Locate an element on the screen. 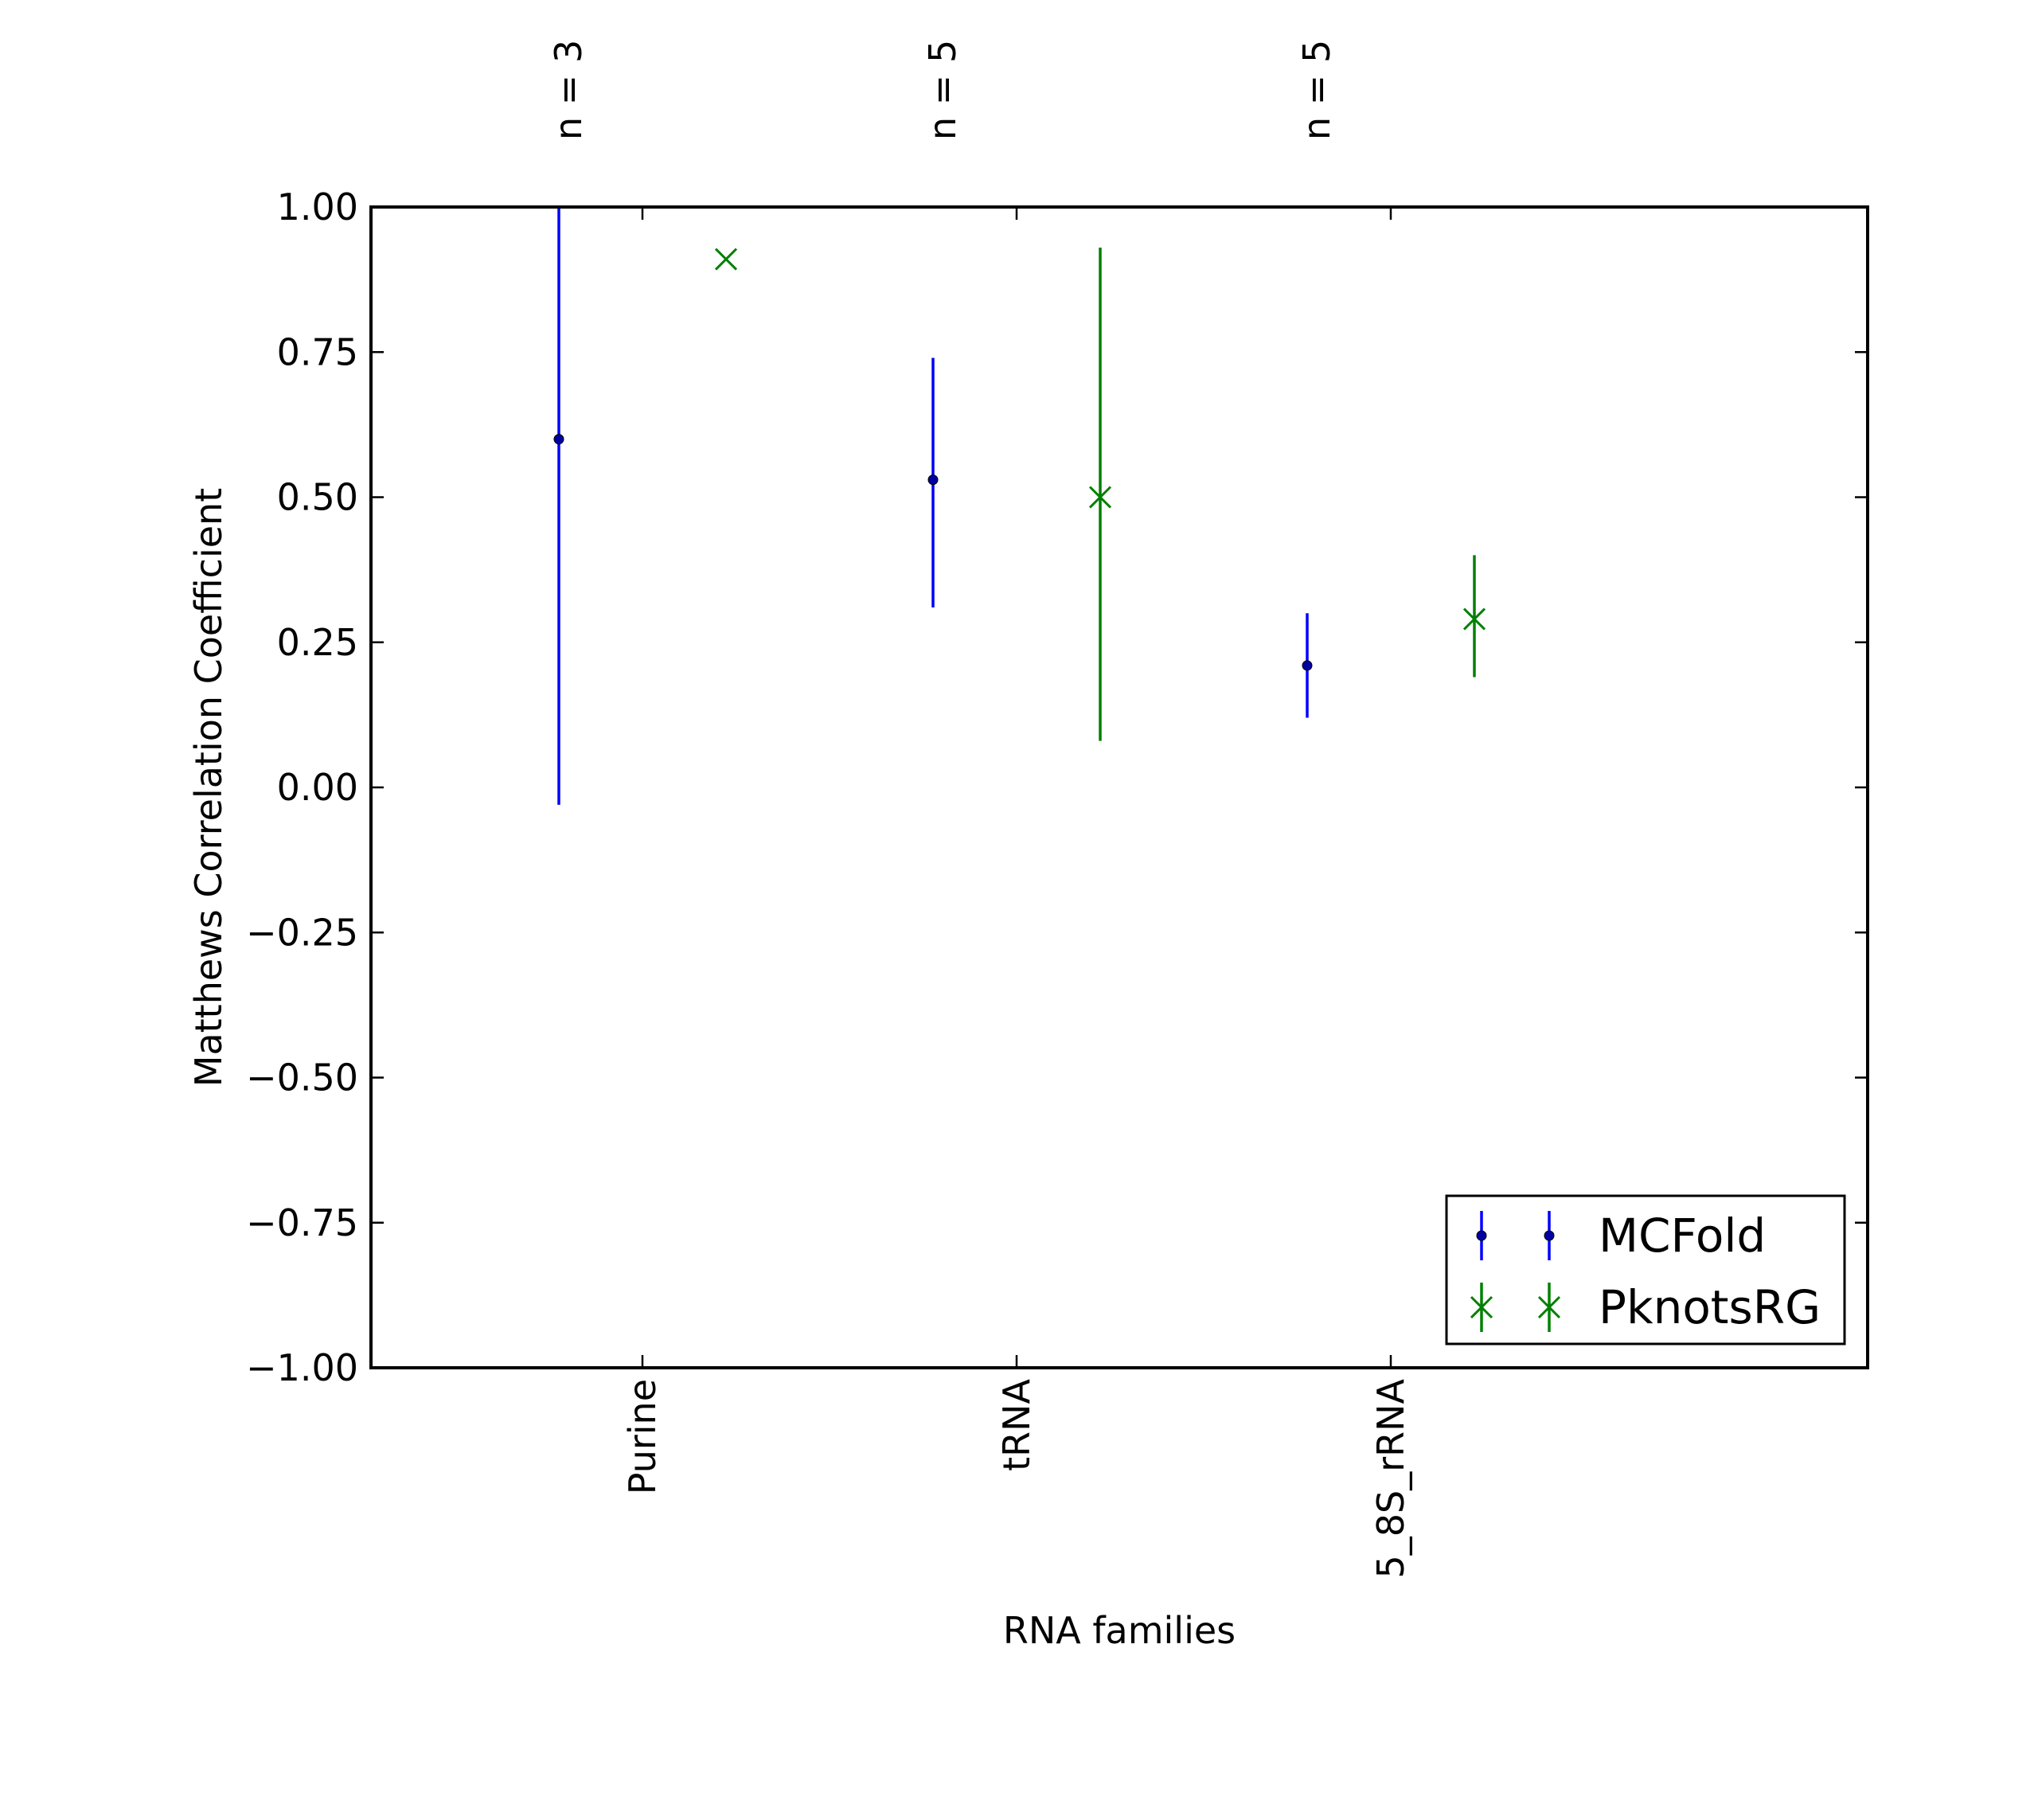 Image resolution: width=2038 pixels, height=1820 pixels. legend: MCFold PknotsRG is located at coordinates (1646, 1269).